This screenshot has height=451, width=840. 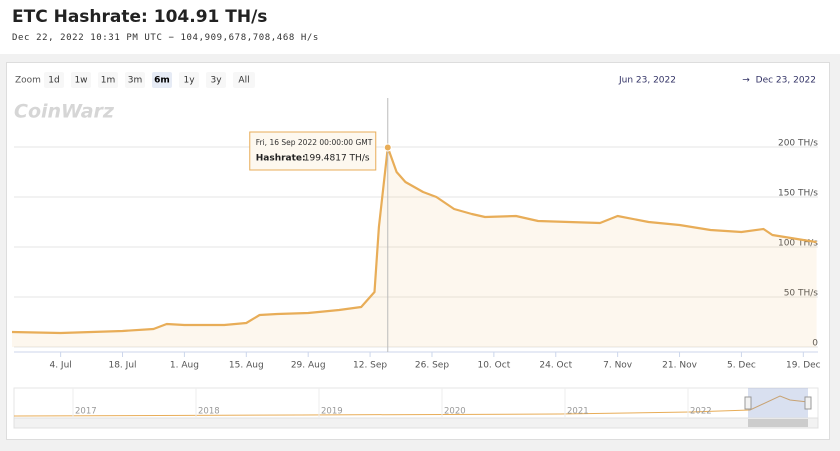 I want to click on x-tick-label: 4. Jul, so click(x=60, y=366).